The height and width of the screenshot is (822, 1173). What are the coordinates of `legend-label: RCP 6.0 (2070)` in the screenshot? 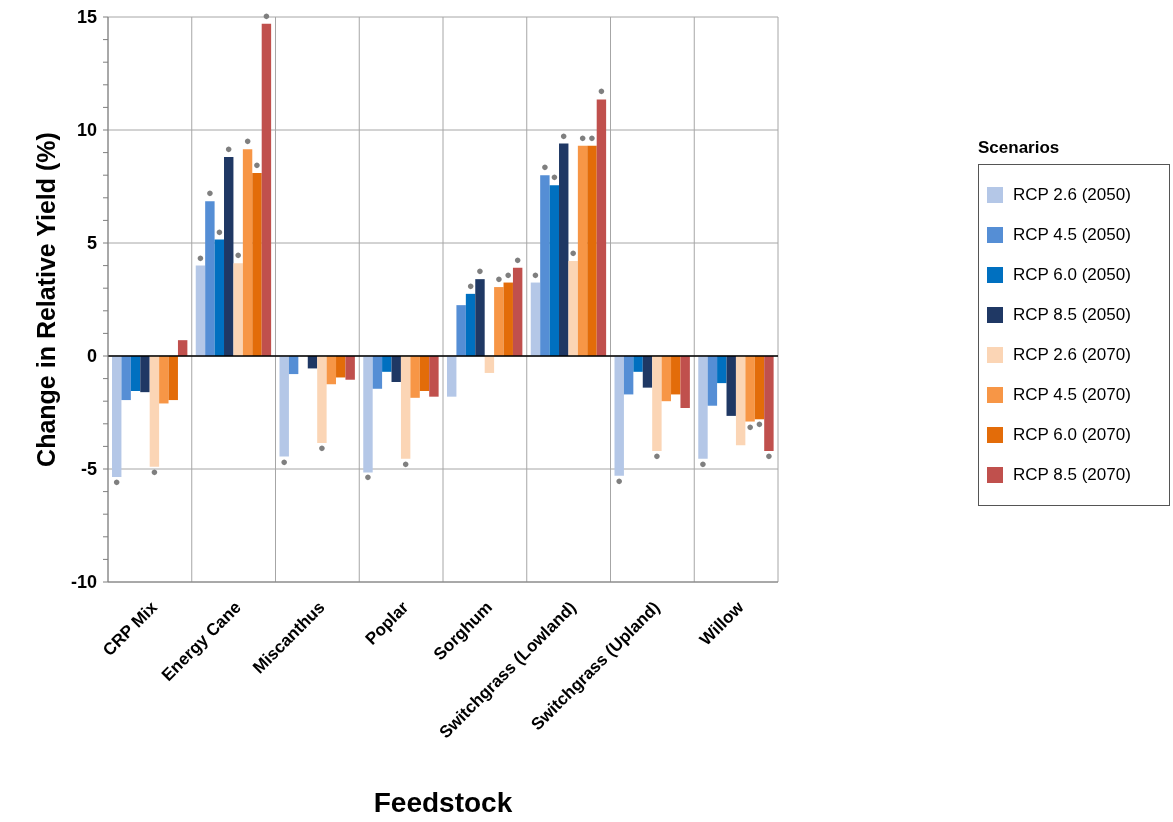 It's located at (1072, 435).